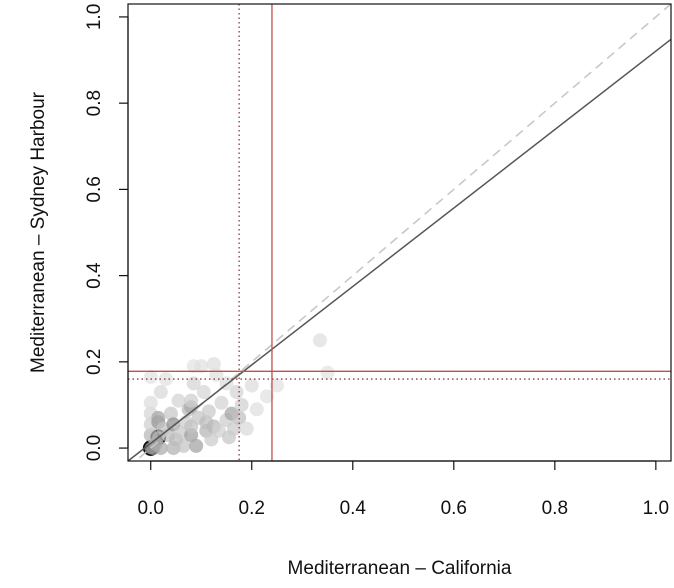 The image size is (674, 588). I want to click on y-tick-label-3: 0.6, so click(94, 189).